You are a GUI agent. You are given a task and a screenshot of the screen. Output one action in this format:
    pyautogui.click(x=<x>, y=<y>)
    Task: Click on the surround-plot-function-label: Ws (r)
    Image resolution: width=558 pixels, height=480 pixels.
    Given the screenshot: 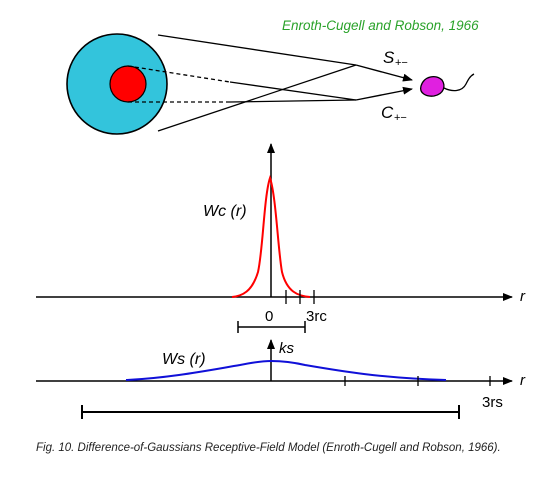 What is the action you would take?
    pyautogui.click(x=184, y=359)
    